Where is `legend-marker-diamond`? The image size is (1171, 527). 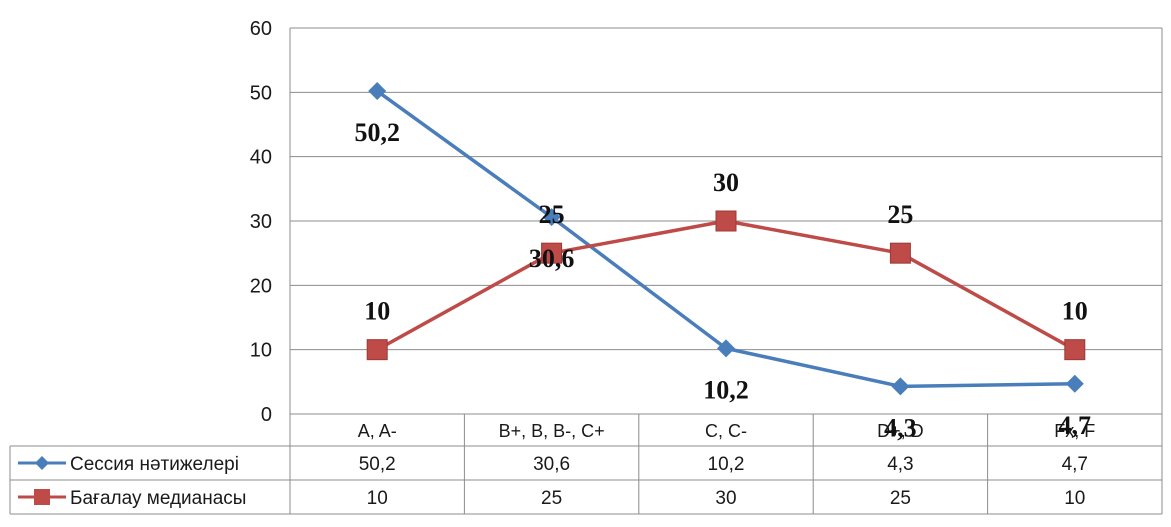 legend-marker-diamond is located at coordinates (42, 463).